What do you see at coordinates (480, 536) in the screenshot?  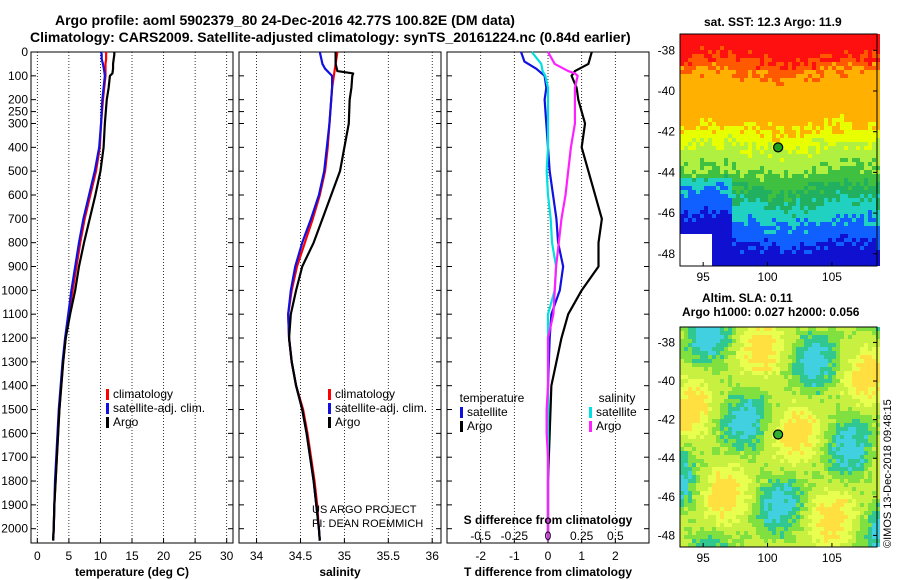 I see `secondary-tick-label: -0.5` at bounding box center [480, 536].